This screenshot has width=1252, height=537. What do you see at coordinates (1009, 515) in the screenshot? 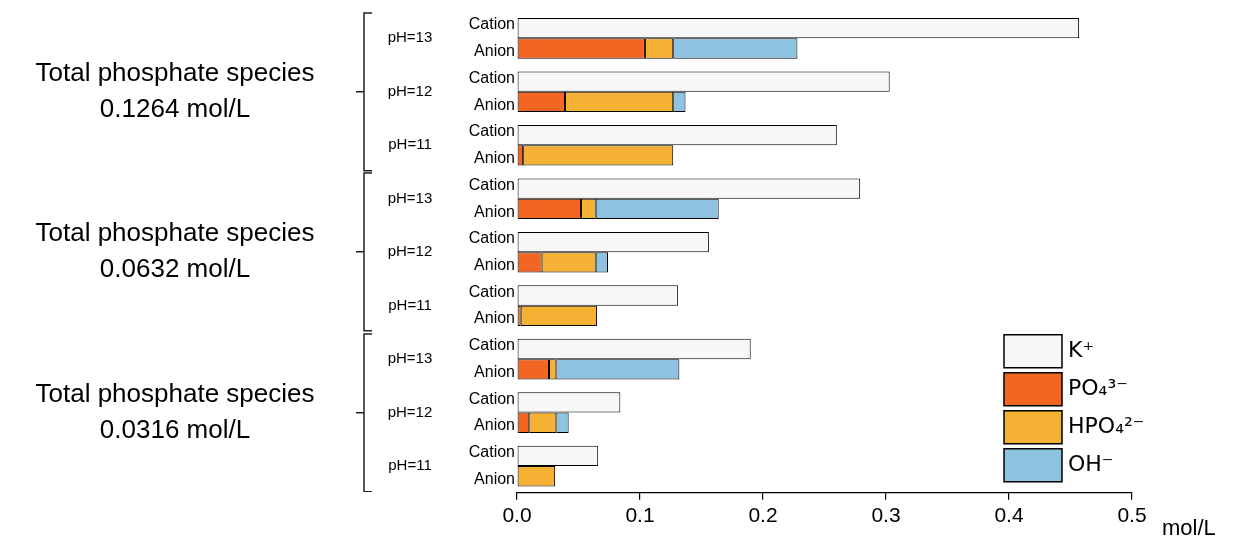
I see `x-tick-label: 0.4` at bounding box center [1009, 515].